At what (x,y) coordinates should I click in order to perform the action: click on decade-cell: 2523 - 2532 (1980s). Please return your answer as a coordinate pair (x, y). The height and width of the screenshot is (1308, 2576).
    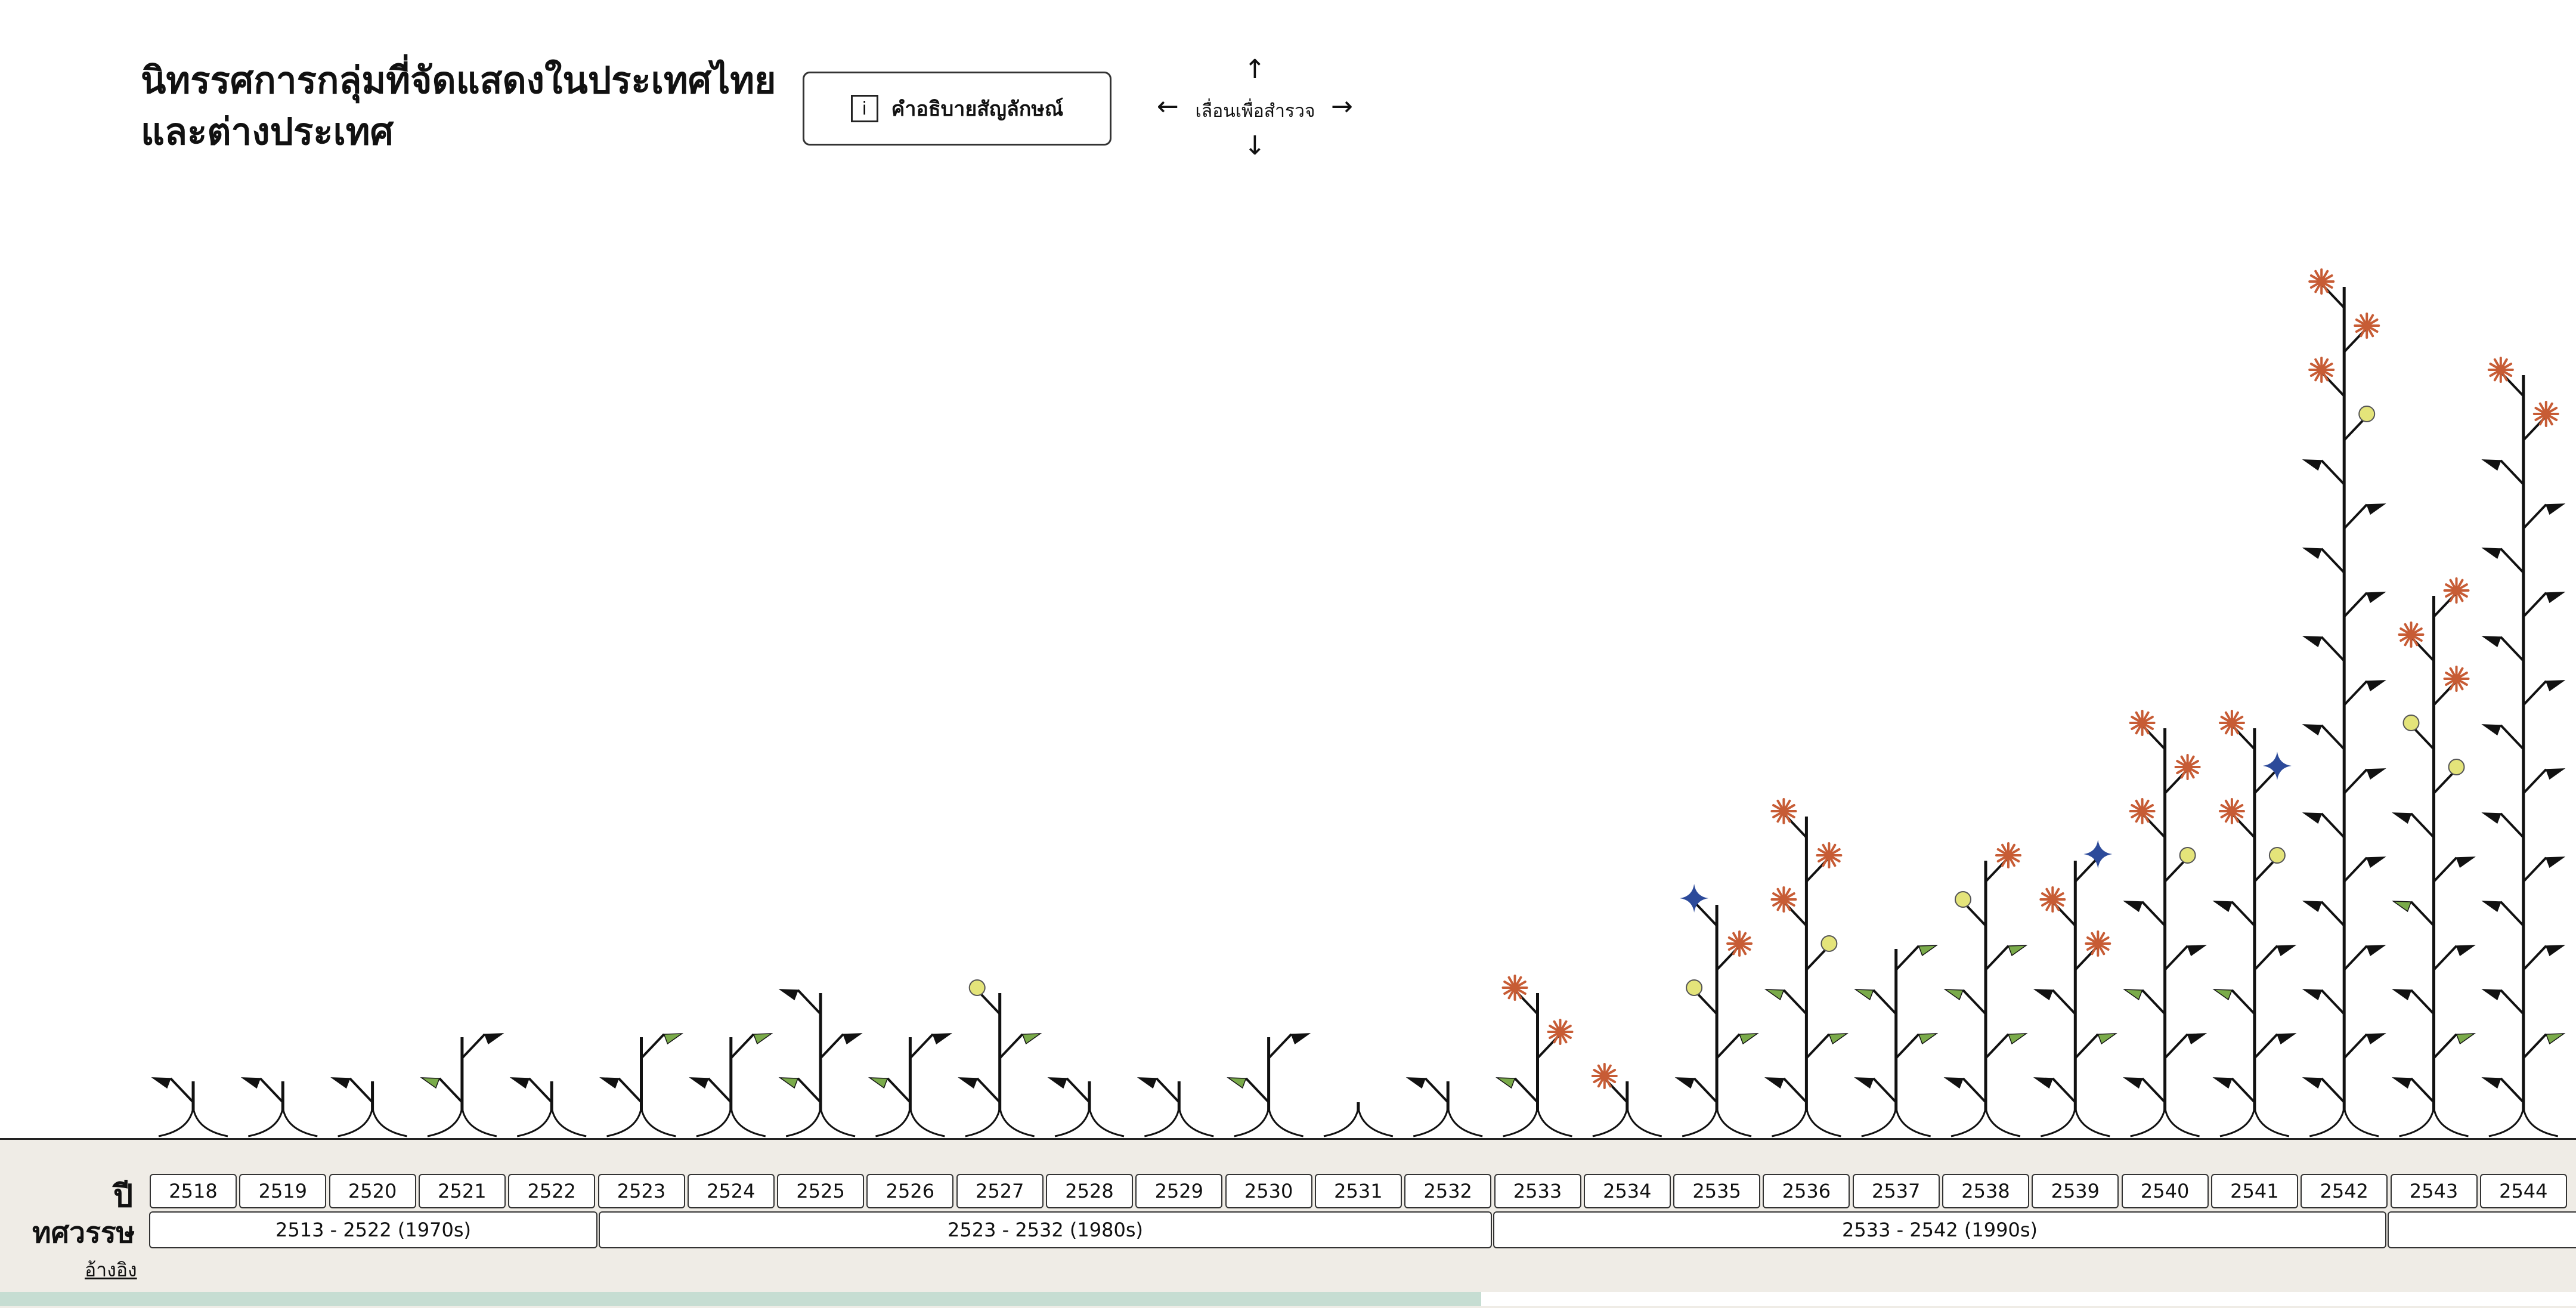
    Looking at the image, I should click on (1046, 1229).